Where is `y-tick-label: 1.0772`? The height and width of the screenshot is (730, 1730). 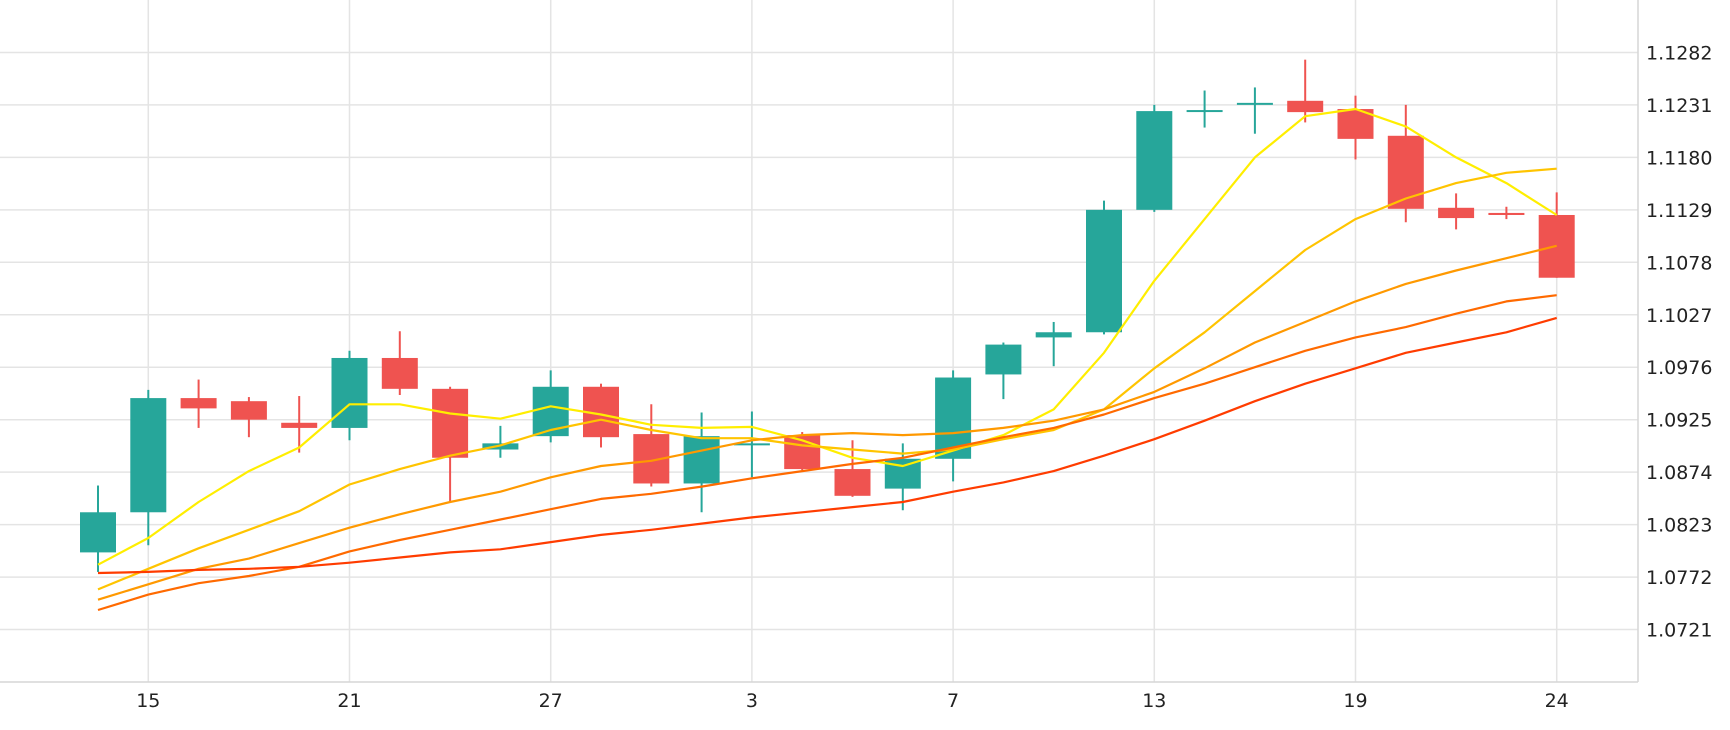
y-tick-label: 1.0772 is located at coordinates (1679, 578).